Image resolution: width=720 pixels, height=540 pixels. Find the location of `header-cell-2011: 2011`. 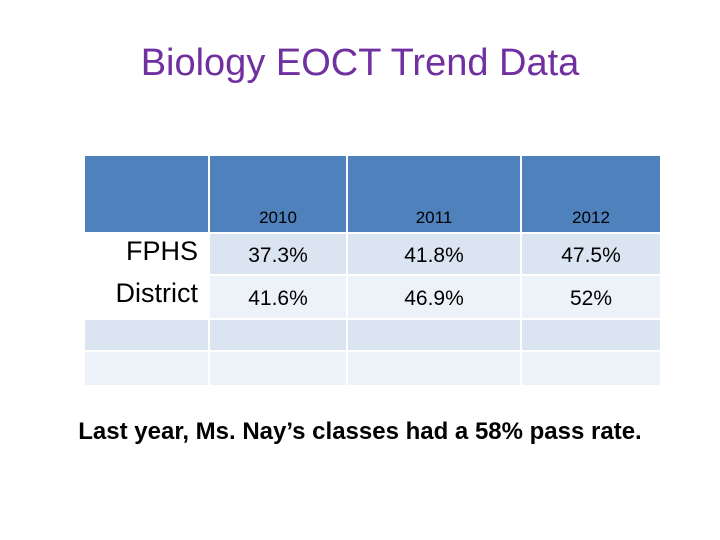

header-cell-2011: 2011 is located at coordinates (435, 195).